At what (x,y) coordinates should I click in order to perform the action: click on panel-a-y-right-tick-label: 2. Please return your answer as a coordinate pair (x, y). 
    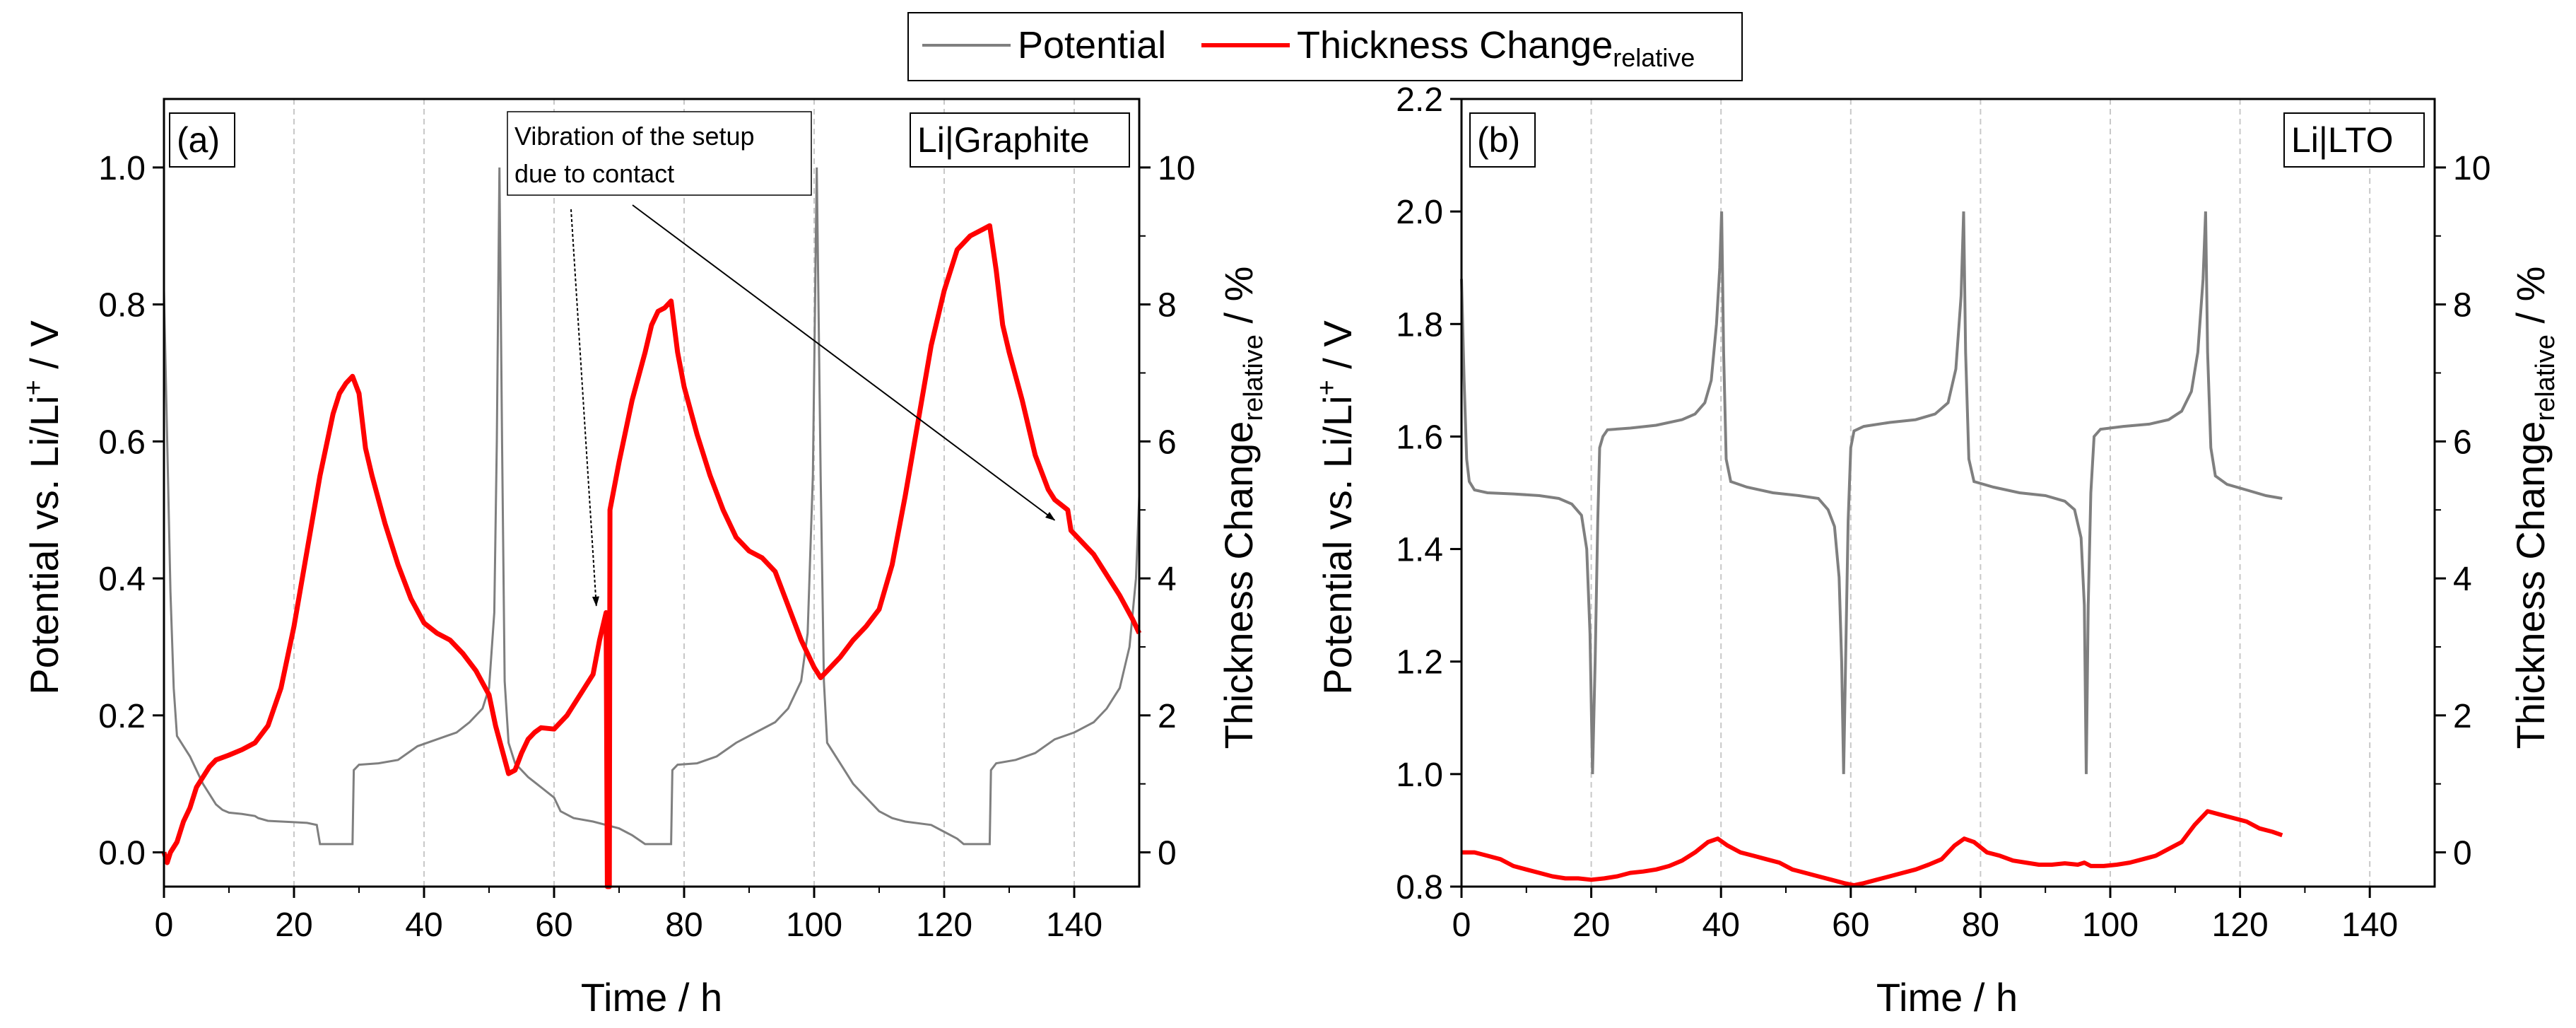
    Looking at the image, I should click on (1167, 717).